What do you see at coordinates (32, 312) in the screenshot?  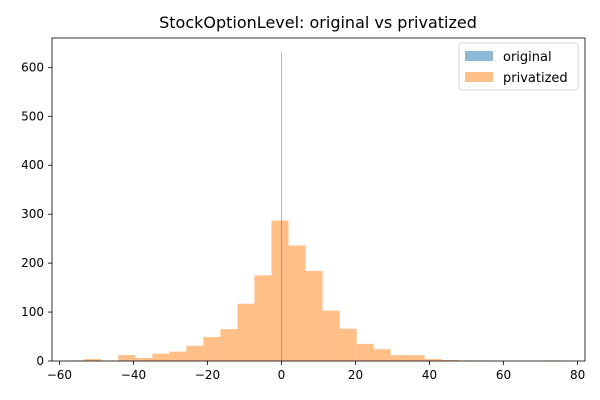 I see `y-tick-label: 100` at bounding box center [32, 312].